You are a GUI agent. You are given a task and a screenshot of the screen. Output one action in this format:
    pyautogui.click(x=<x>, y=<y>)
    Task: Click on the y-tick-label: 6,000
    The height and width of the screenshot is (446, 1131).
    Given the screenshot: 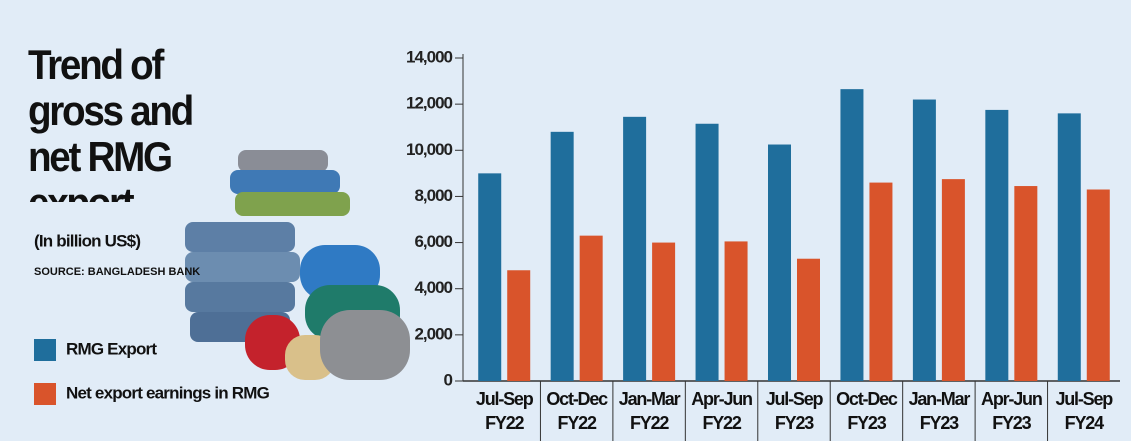 What is the action you would take?
    pyautogui.click(x=433, y=241)
    